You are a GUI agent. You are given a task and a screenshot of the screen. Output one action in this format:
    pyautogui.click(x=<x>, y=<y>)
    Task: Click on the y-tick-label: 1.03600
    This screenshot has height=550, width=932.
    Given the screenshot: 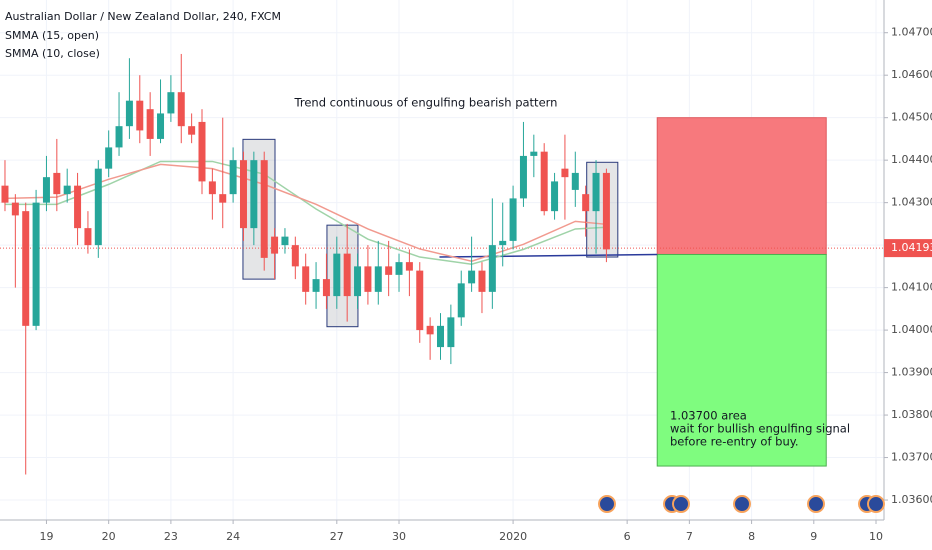 What is the action you would take?
    pyautogui.click(x=911, y=499)
    